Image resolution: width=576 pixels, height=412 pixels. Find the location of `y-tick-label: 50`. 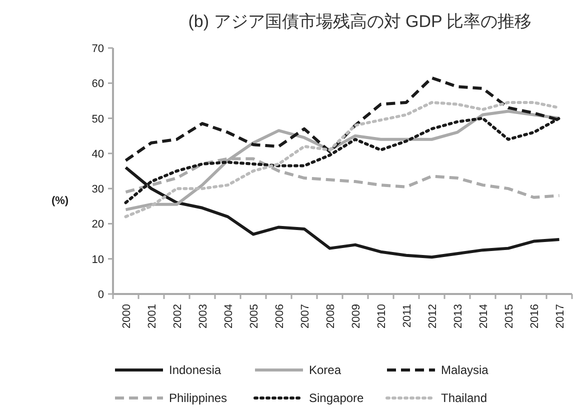

y-tick-label: 50 is located at coordinates (98, 119).